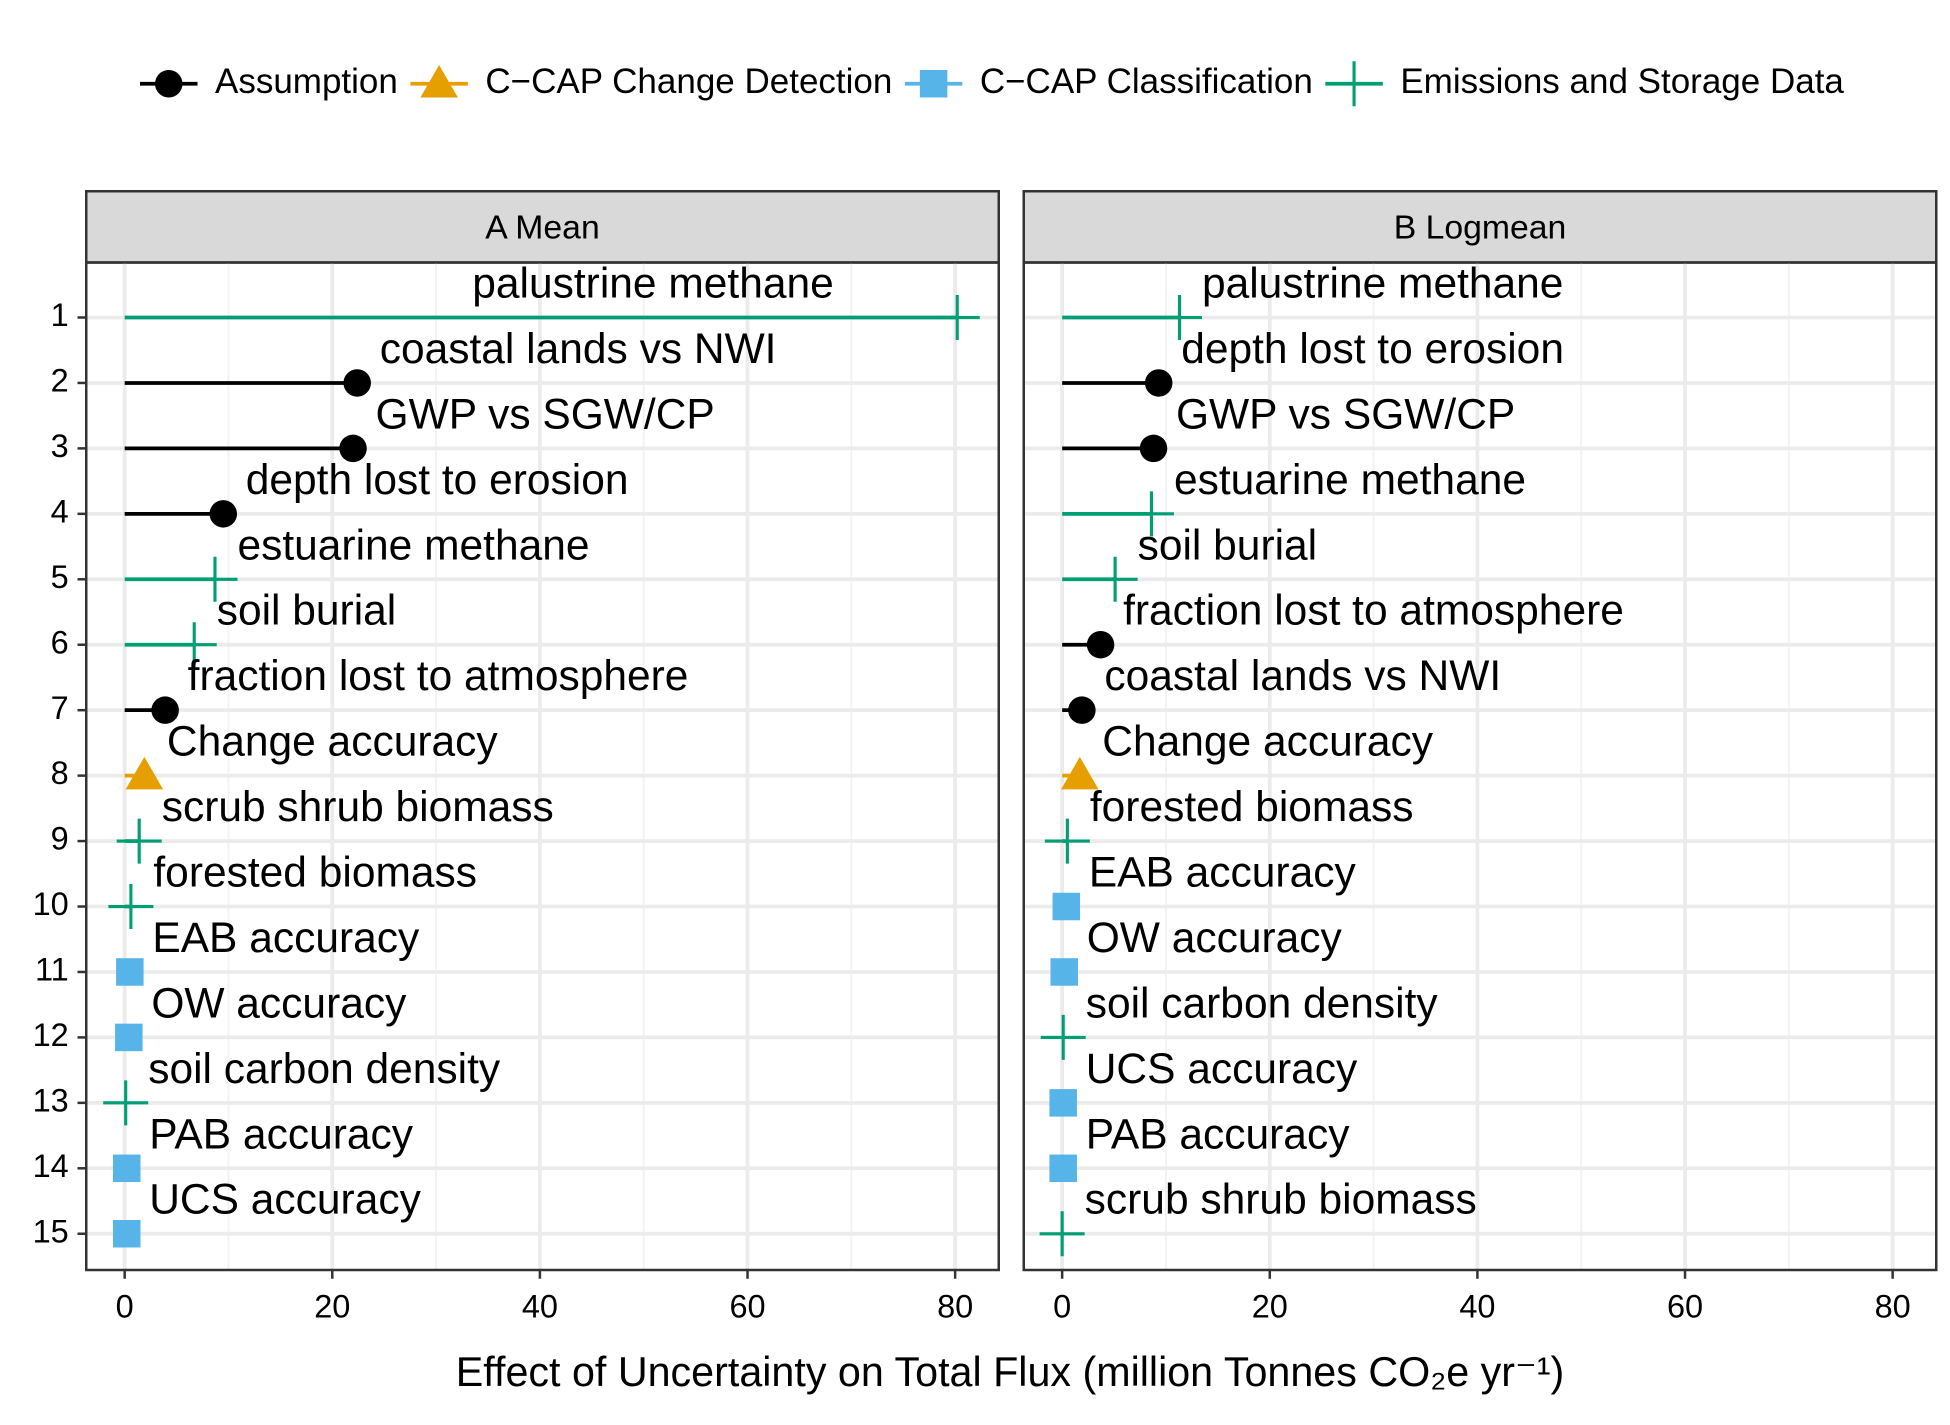 Image resolution: width=1950 pixels, height=1425 pixels. I want to click on legend-label: C−CAP Change Detection, so click(688, 81).